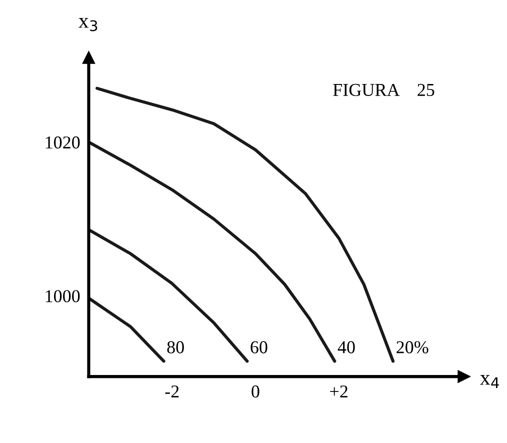 This screenshot has width=507, height=443. What do you see at coordinates (259, 347) in the screenshot?
I see `annotation: 60` at bounding box center [259, 347].